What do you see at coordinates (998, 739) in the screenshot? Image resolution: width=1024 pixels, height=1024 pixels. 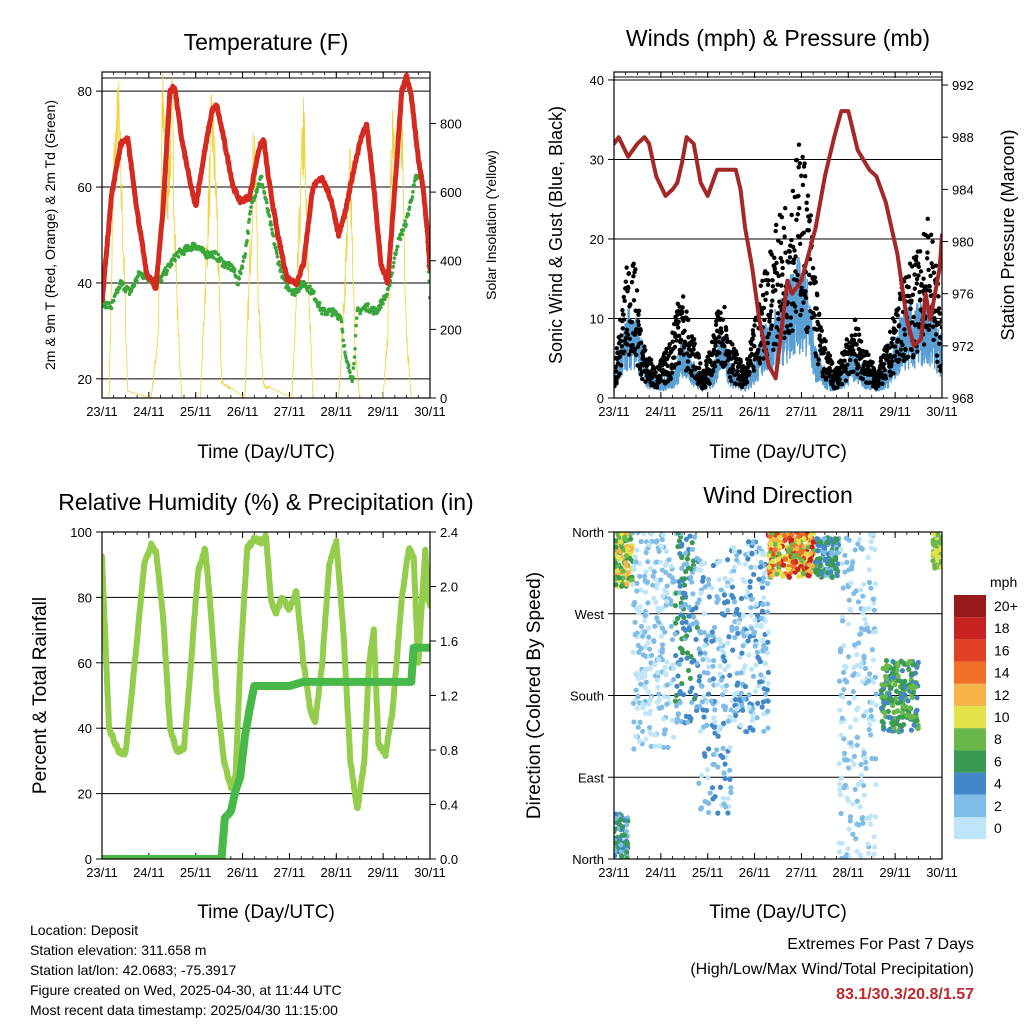 I see `colorbar-label: 8` at bounding box center [998, 739].